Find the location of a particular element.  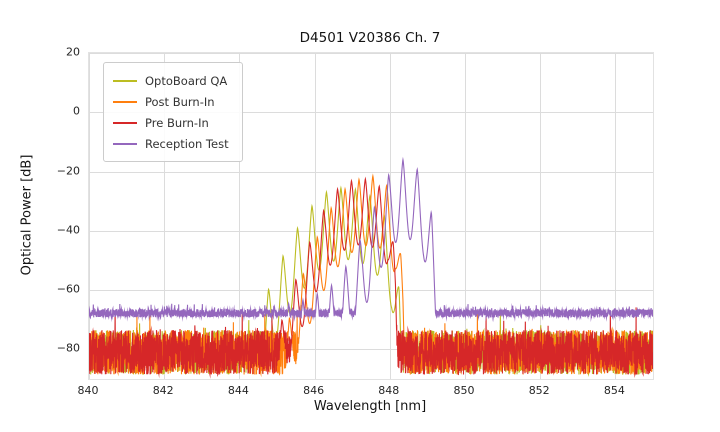

legend-label: Reception Test is located at coordinates (187, 143).